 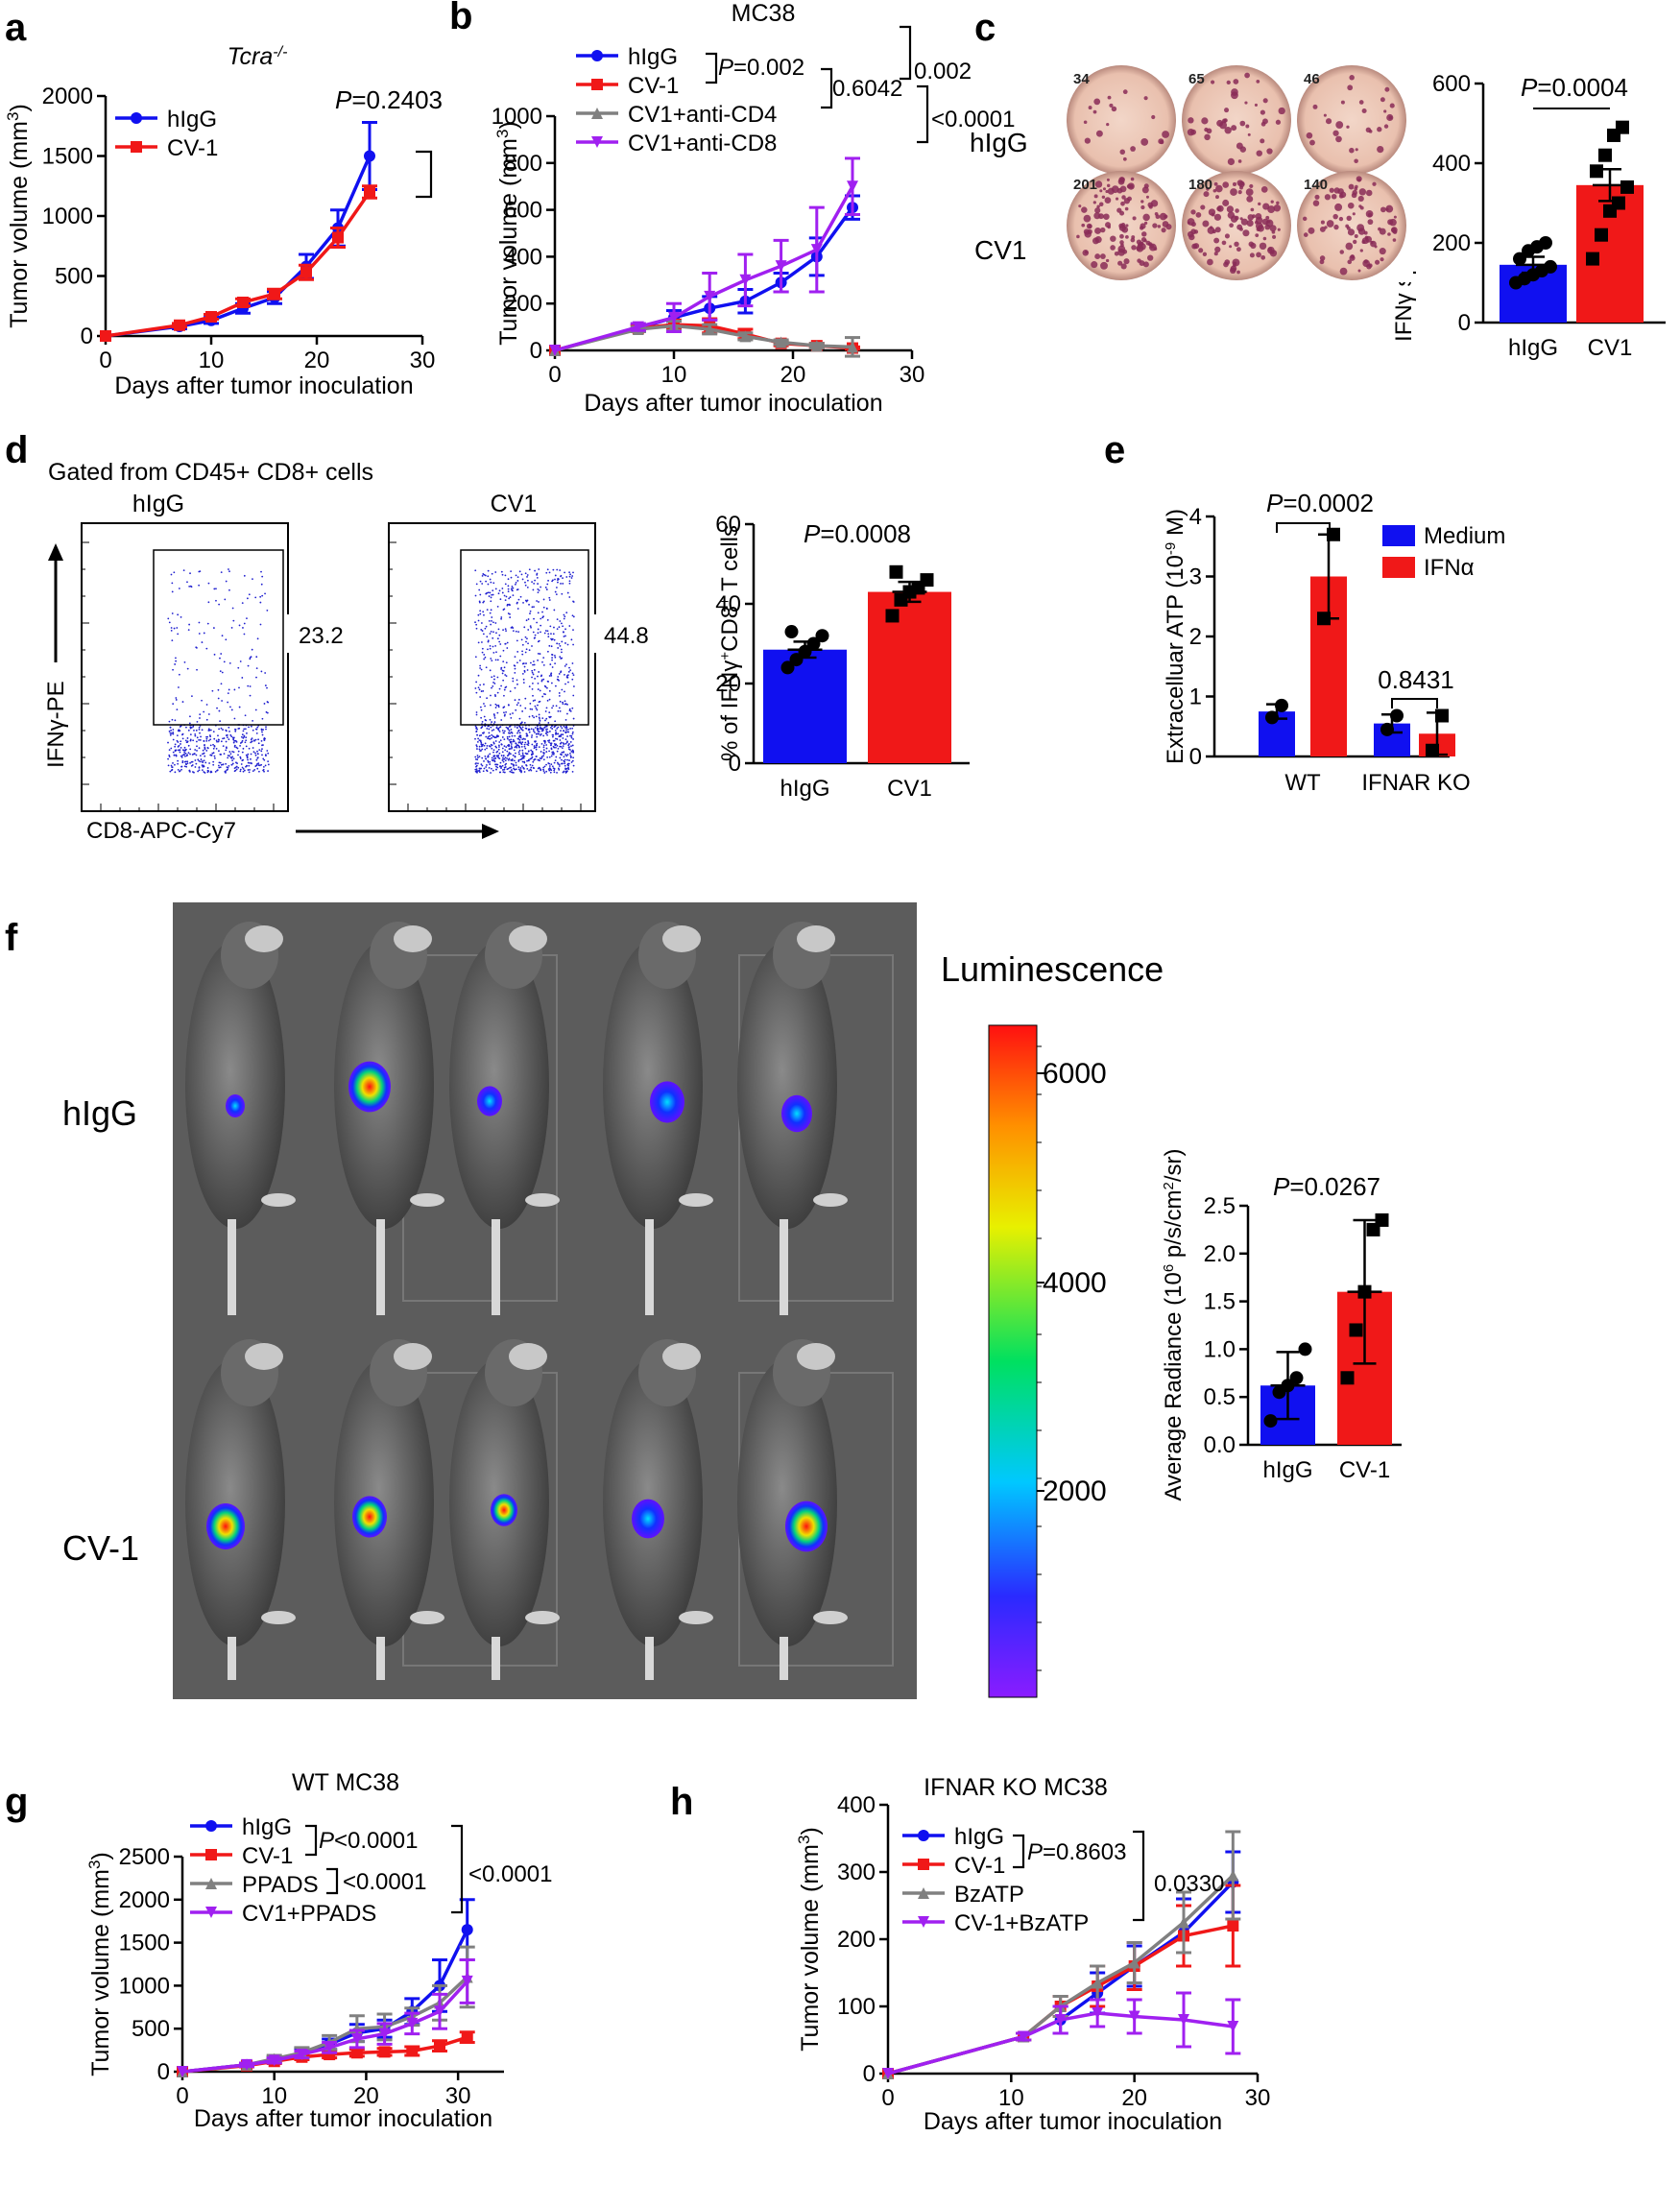 What do you see at coordinates (523, 211) in the screenshot?
I see `y-tick-label: 600` at bounding box center [523, 211].